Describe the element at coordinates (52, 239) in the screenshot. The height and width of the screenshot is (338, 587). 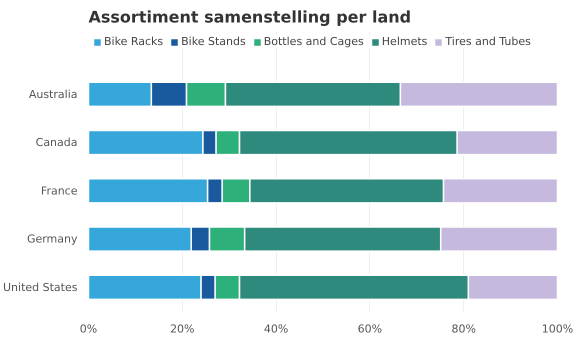
I see `y-tick-label: Germany` at that location.